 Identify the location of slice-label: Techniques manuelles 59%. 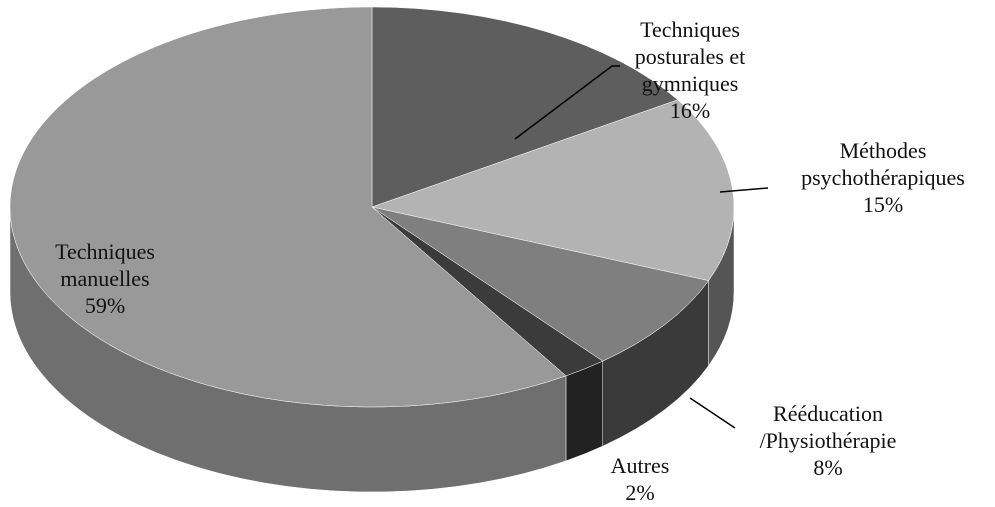
(105, 278).